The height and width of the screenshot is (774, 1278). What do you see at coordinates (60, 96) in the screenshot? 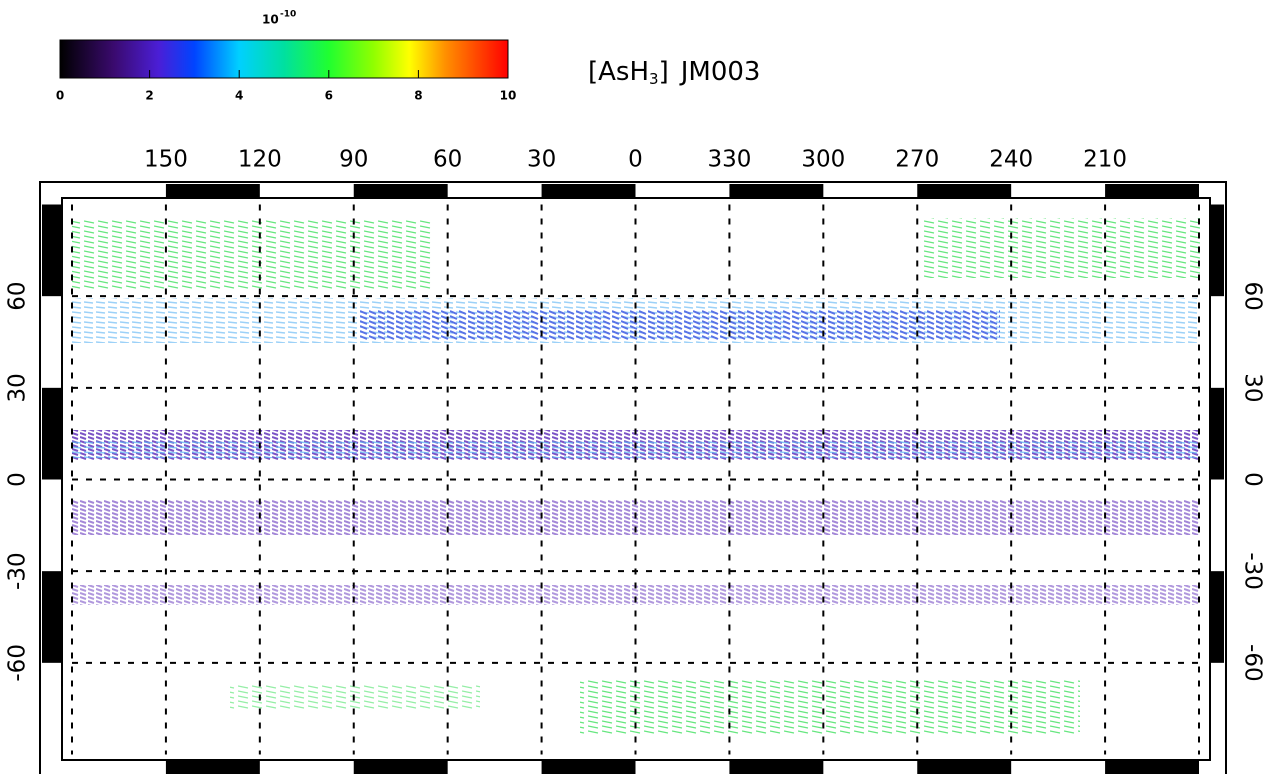
I see `colorbar-tick-label: 0` at bounding box center [60, 96].